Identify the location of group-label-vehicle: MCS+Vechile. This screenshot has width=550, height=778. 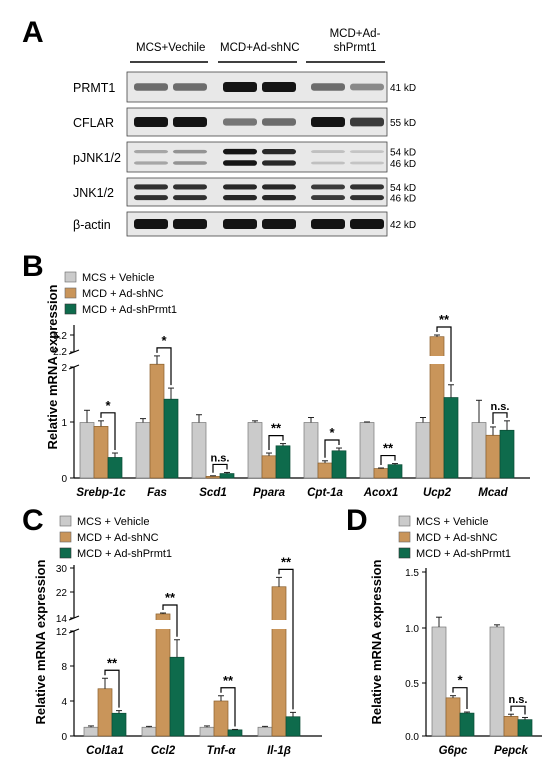
(170, 48).